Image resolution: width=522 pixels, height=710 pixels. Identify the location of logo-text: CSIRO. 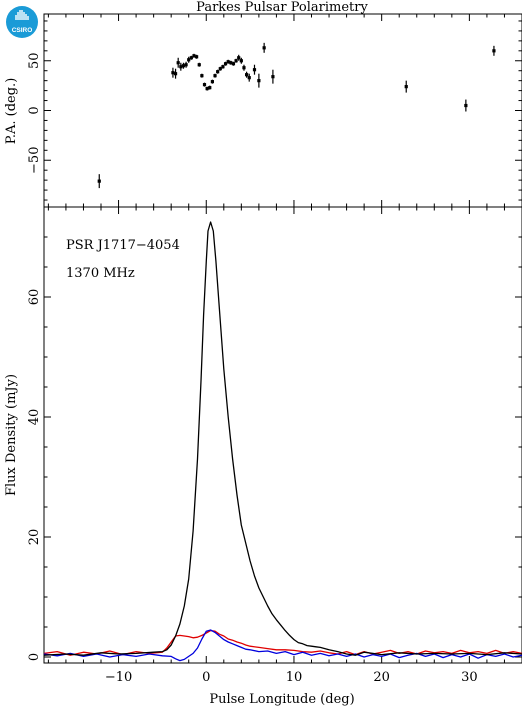
(22, 30).